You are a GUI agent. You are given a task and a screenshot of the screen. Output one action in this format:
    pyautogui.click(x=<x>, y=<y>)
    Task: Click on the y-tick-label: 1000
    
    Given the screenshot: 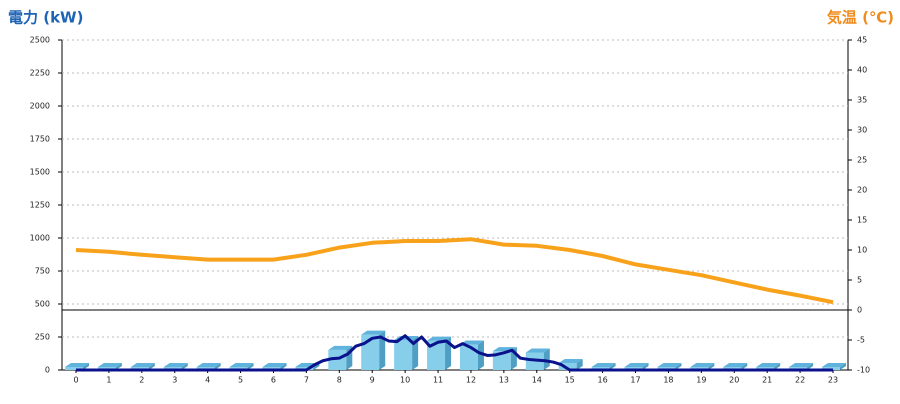 What is the action you would take?
    pyautogui.click(x=40, y=238)
    